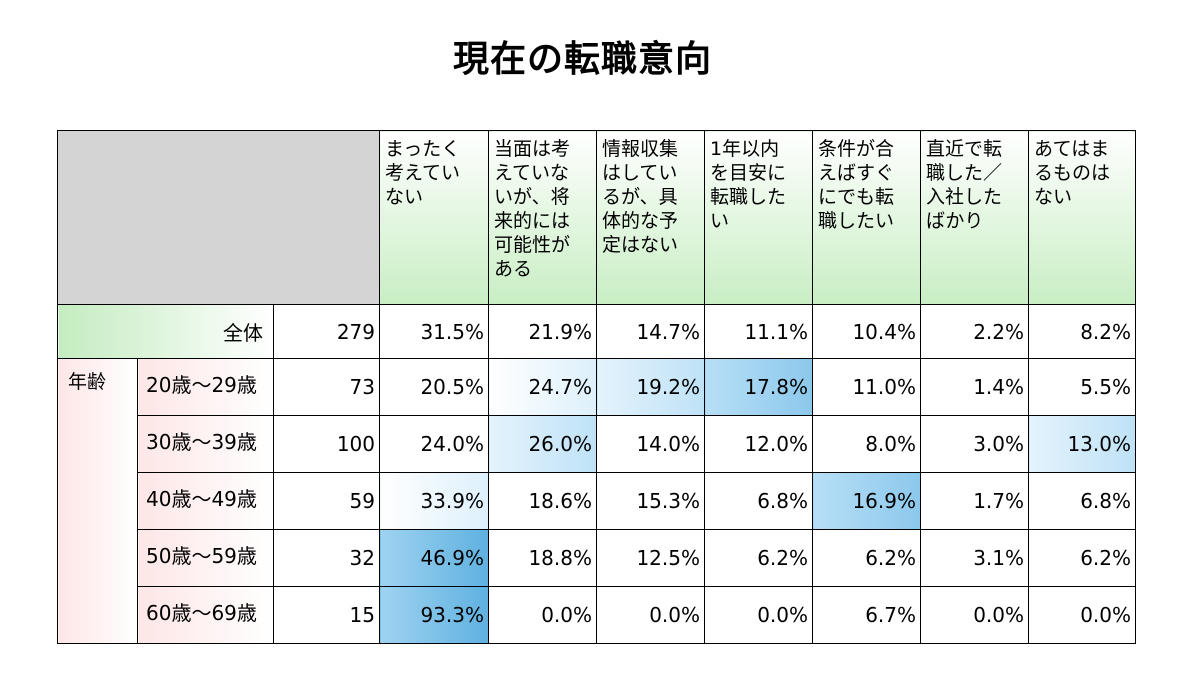  I want to click on value-cell: 20.5%, so click(434, 387).